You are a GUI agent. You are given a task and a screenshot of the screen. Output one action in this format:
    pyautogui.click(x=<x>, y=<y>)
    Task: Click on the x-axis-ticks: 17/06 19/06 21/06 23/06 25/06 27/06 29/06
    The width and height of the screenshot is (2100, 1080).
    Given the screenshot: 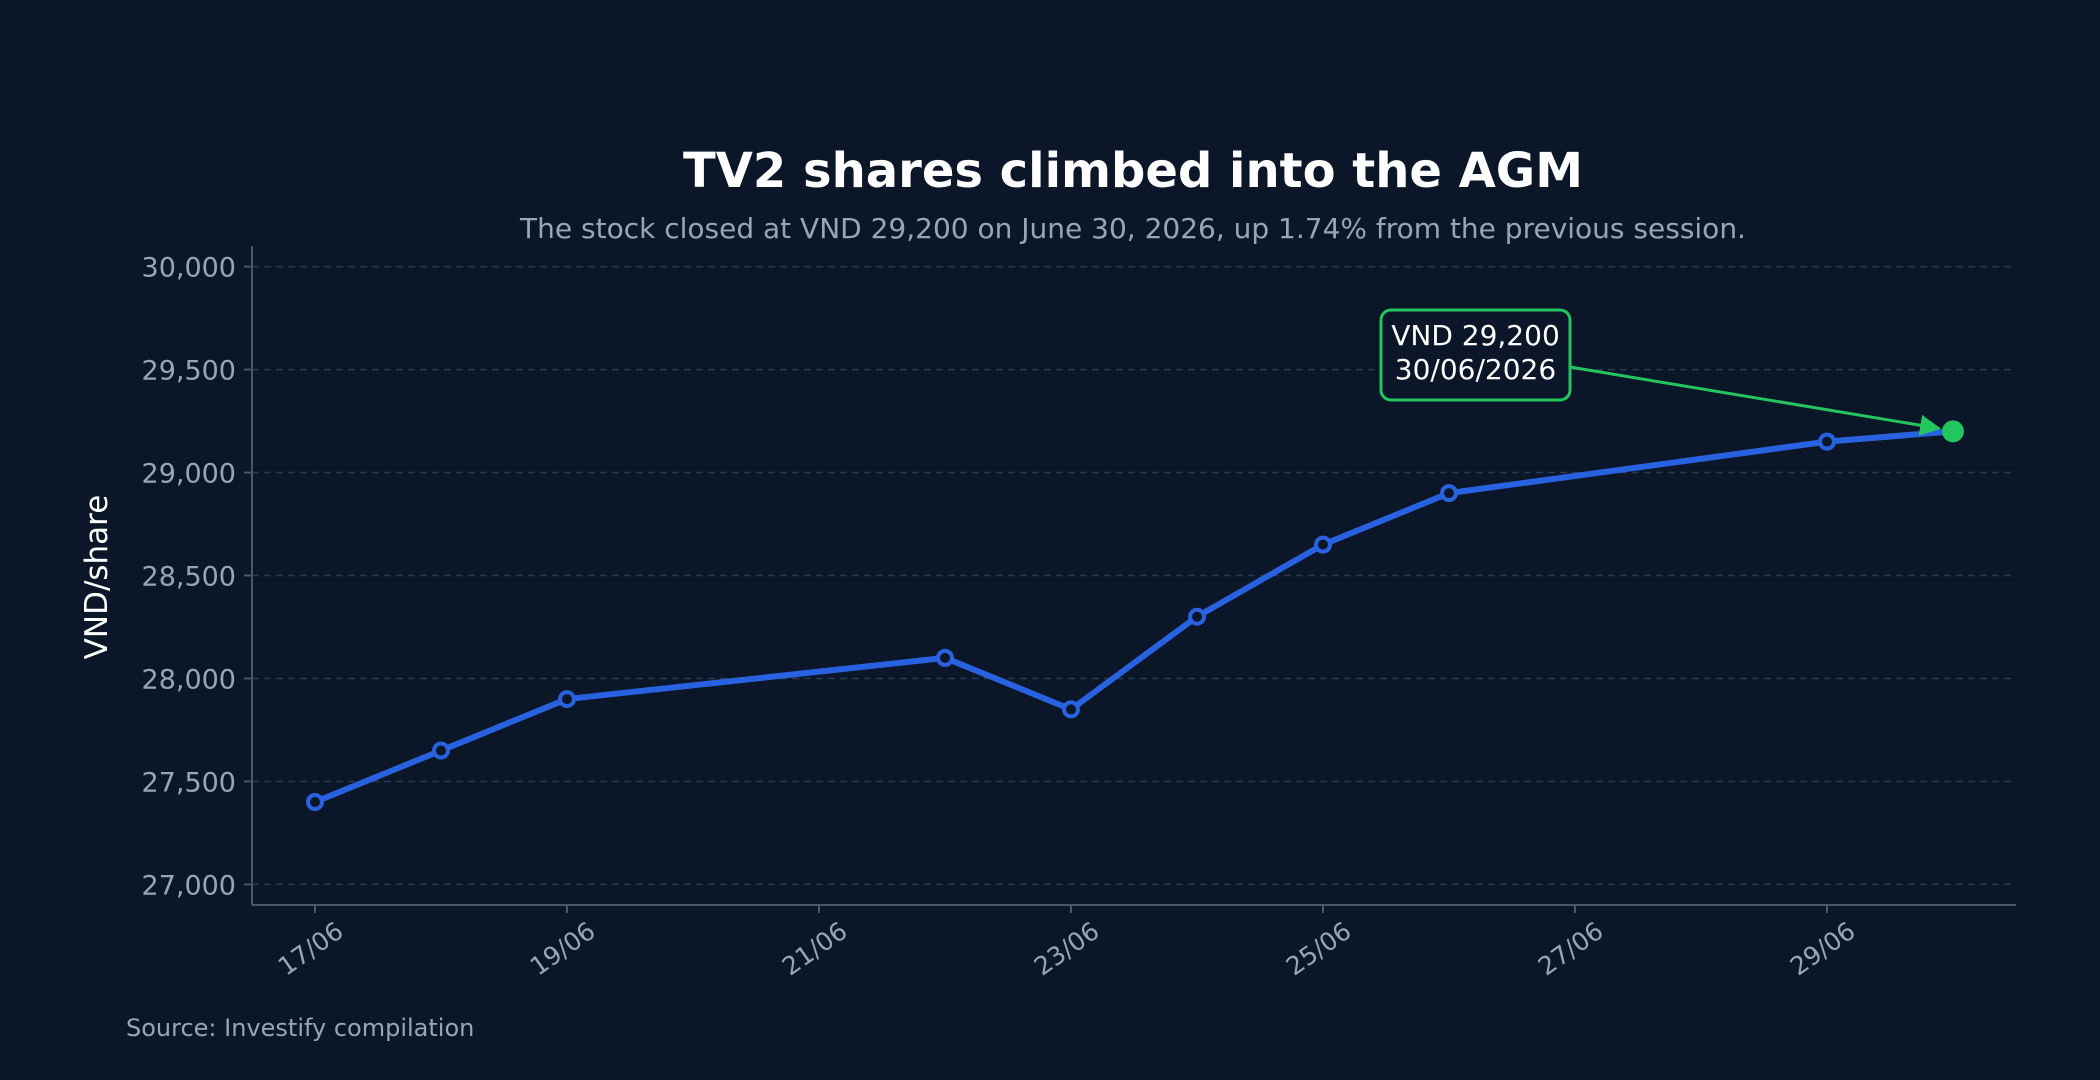 What is the action you would take?
    pyautogui.click(x=1067, y=943)
    